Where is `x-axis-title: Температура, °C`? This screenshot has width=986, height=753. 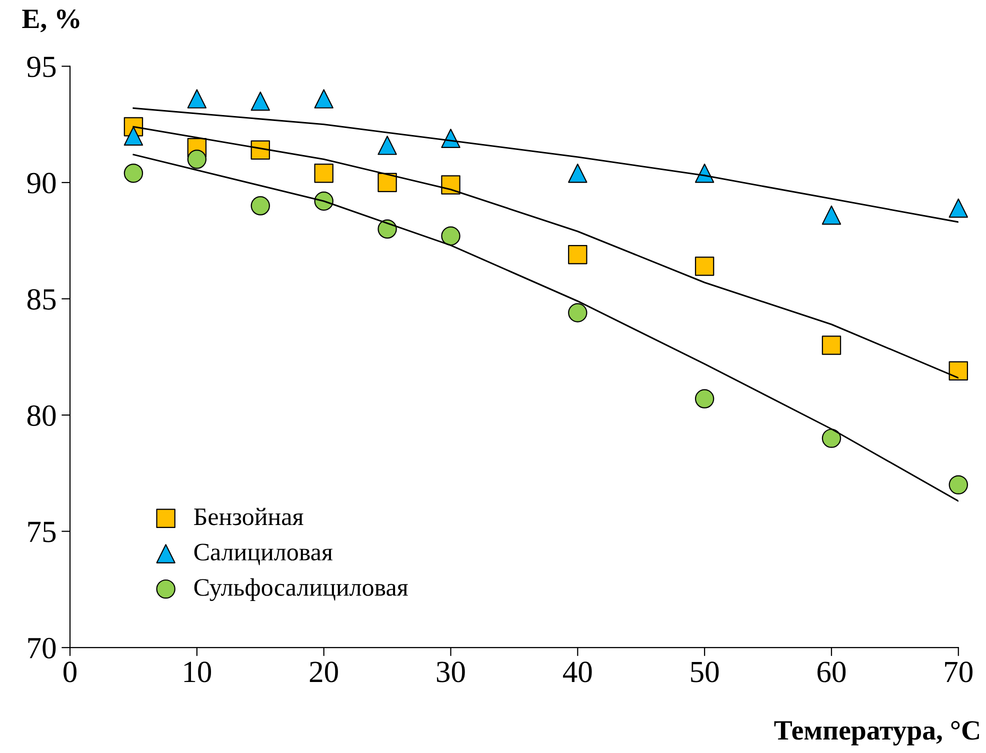 x-axis-title: Температура, °C is located at coordinates (876, 733).